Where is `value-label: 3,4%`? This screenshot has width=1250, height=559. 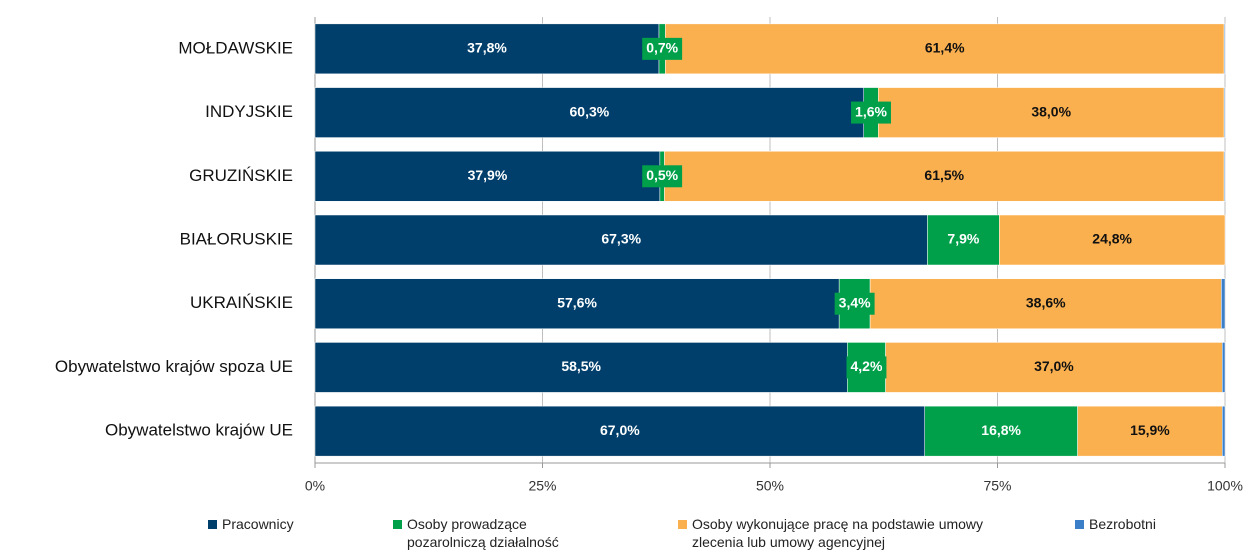 value-label: 3,4% is located at coordinates (855, 302).